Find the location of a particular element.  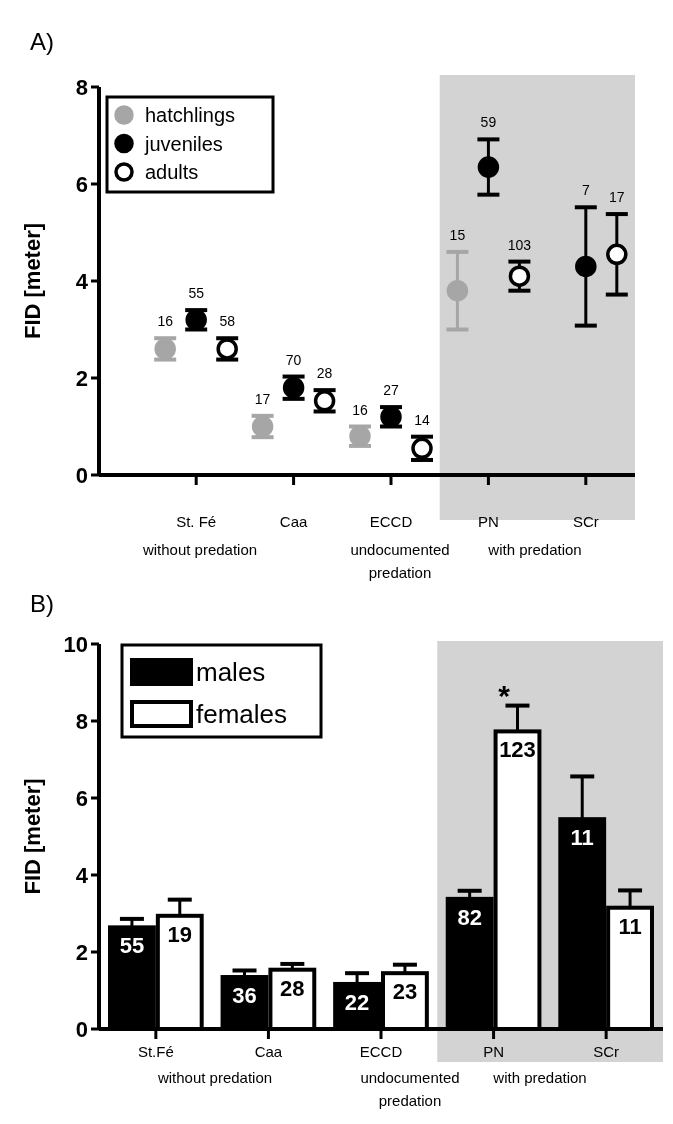

legend-label: adults is located at coordinates (172, 172).